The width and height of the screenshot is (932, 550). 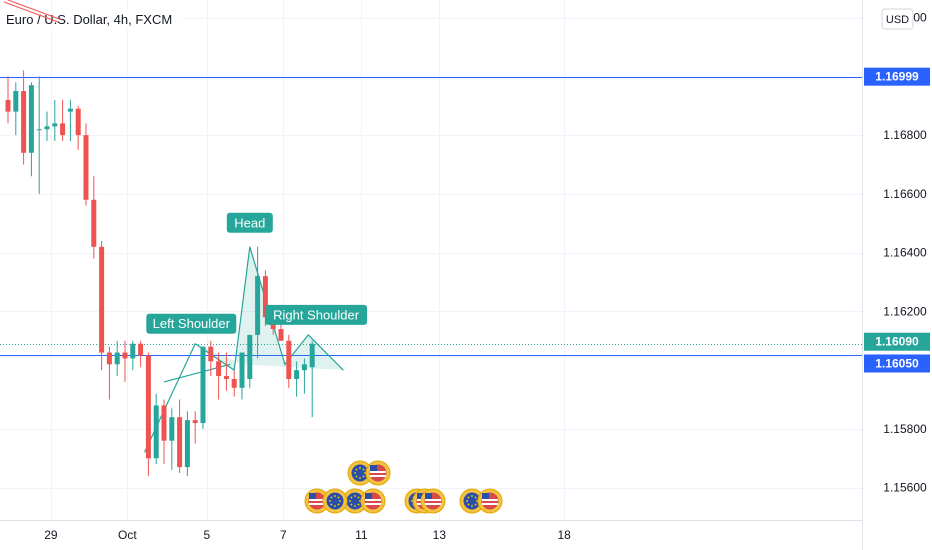 What do you see at coordinates (905, 311) in the screenshot?
I see `price-tick-label: 1.16200` at bounding box center [905, 311].